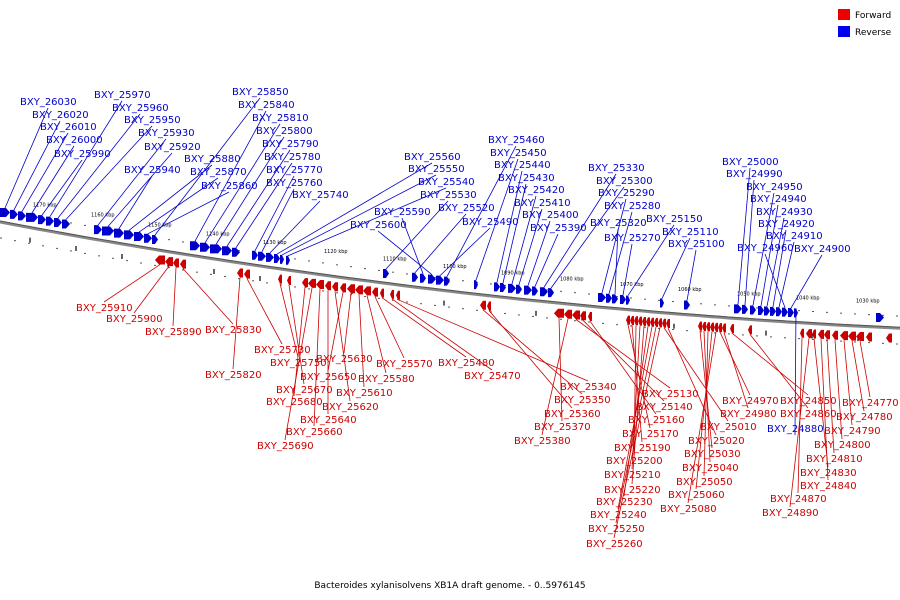 This screenshot has width=900, height=600. What do you see at coordinates (704, 482) in the screenshot?
I see `forward-gene-label: BXY_25050` at bounding box center [704, 482].